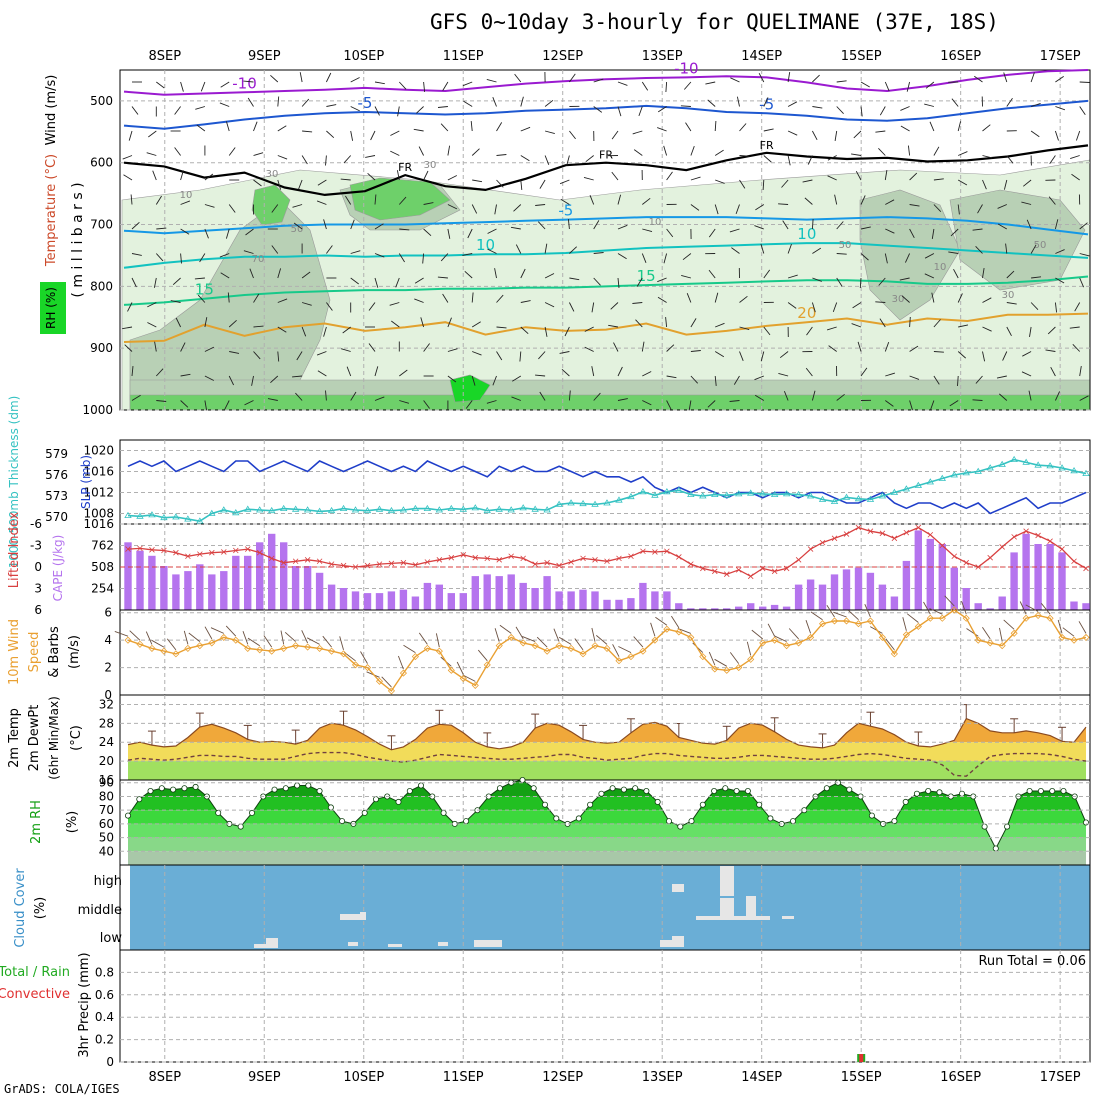 This screenshot has height=1100, width=1100. Describe the element at coordinates (100, 910) in the screenshot. I see `cloud-level-label: middle` at that location.